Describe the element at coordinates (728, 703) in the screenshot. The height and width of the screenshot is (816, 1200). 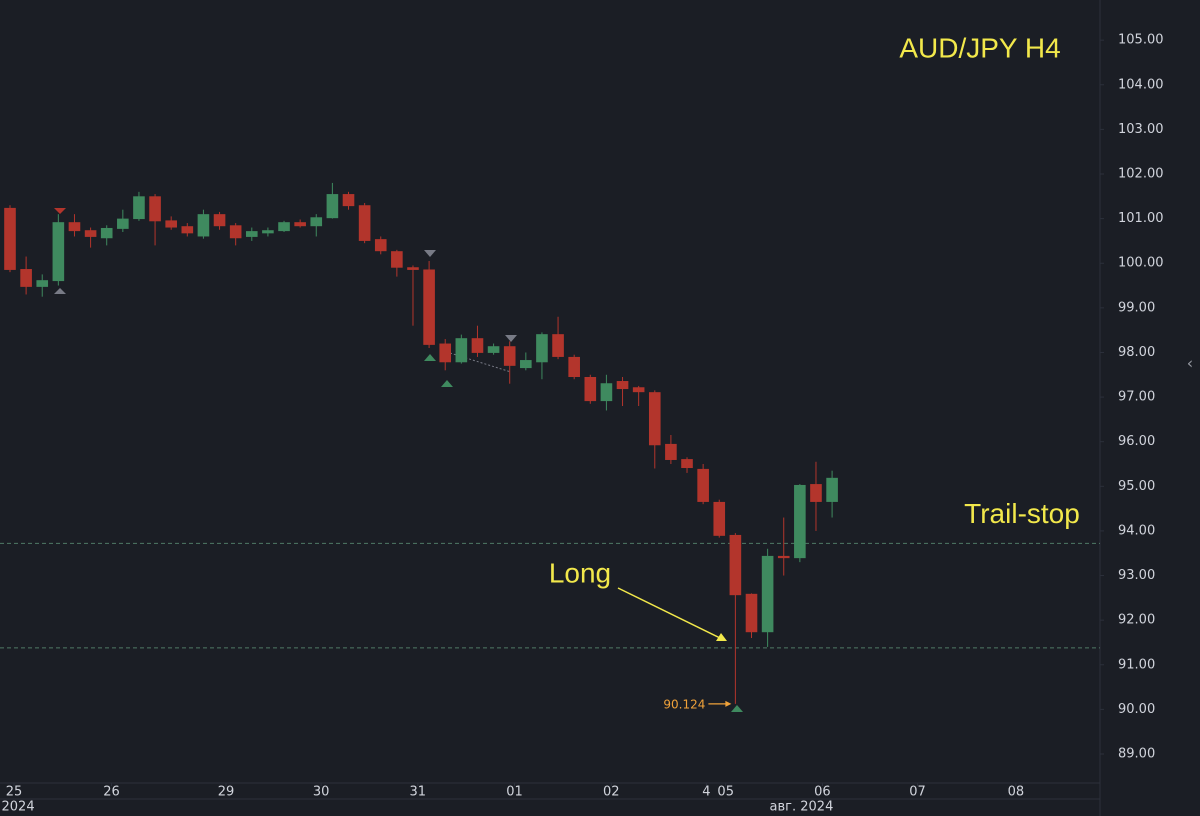
I see `low-arrow-head` at that location.